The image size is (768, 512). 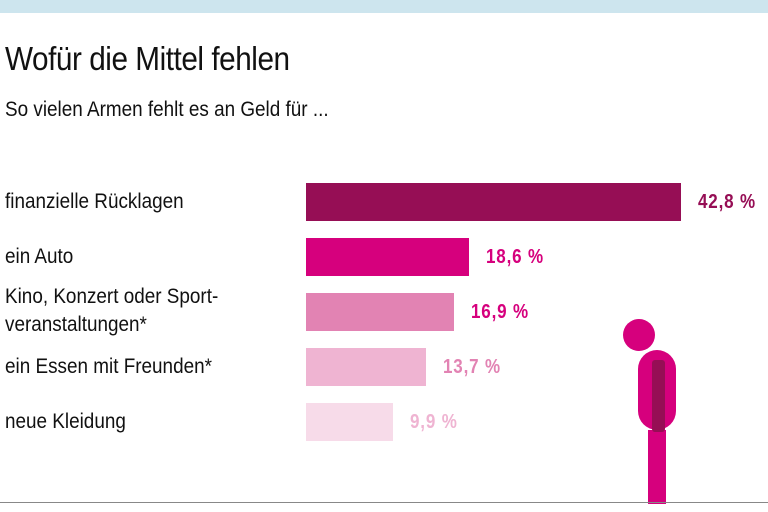 I want to click on category-label: ein Essen mit Freunden*, so click(x=108, y=366).